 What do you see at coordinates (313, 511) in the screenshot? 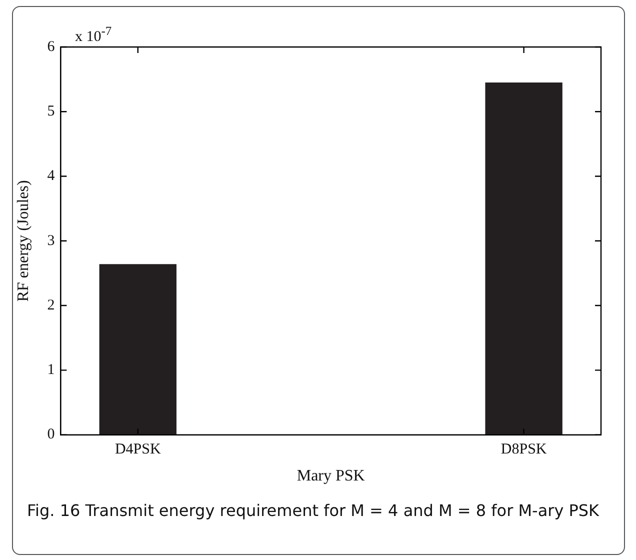
I see `caption: Fig. 16 Transmit energy requirement for M = 4 and M = 8 for M-ary PSK` at bounding box center [313, 511].